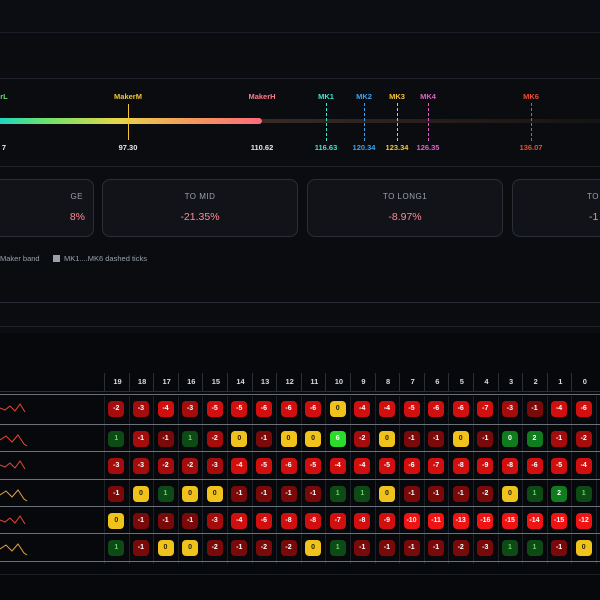  What do you see at coordinates (405, 208) in the screenshot?
I see `stat-card-2: TO LONG1 -8.97%` at bounding box center [405, 208].